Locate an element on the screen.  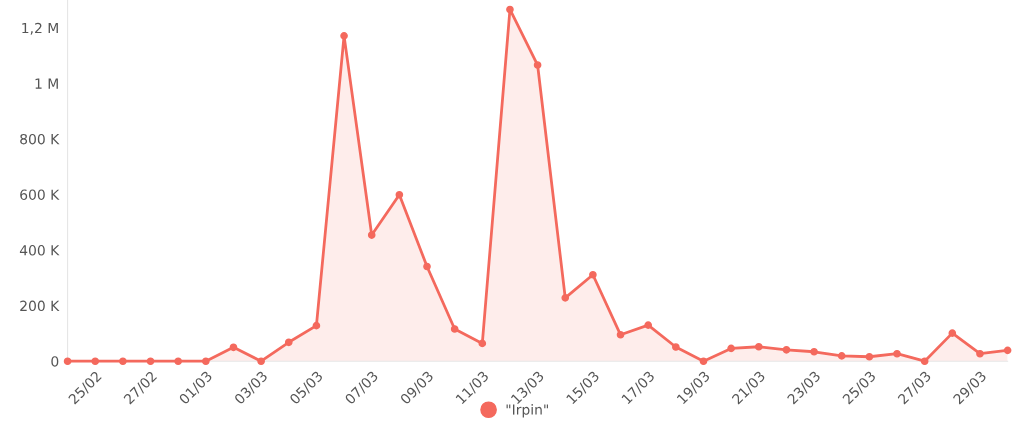
y-tick-label: 400 K is located at coordinates (39, 250).